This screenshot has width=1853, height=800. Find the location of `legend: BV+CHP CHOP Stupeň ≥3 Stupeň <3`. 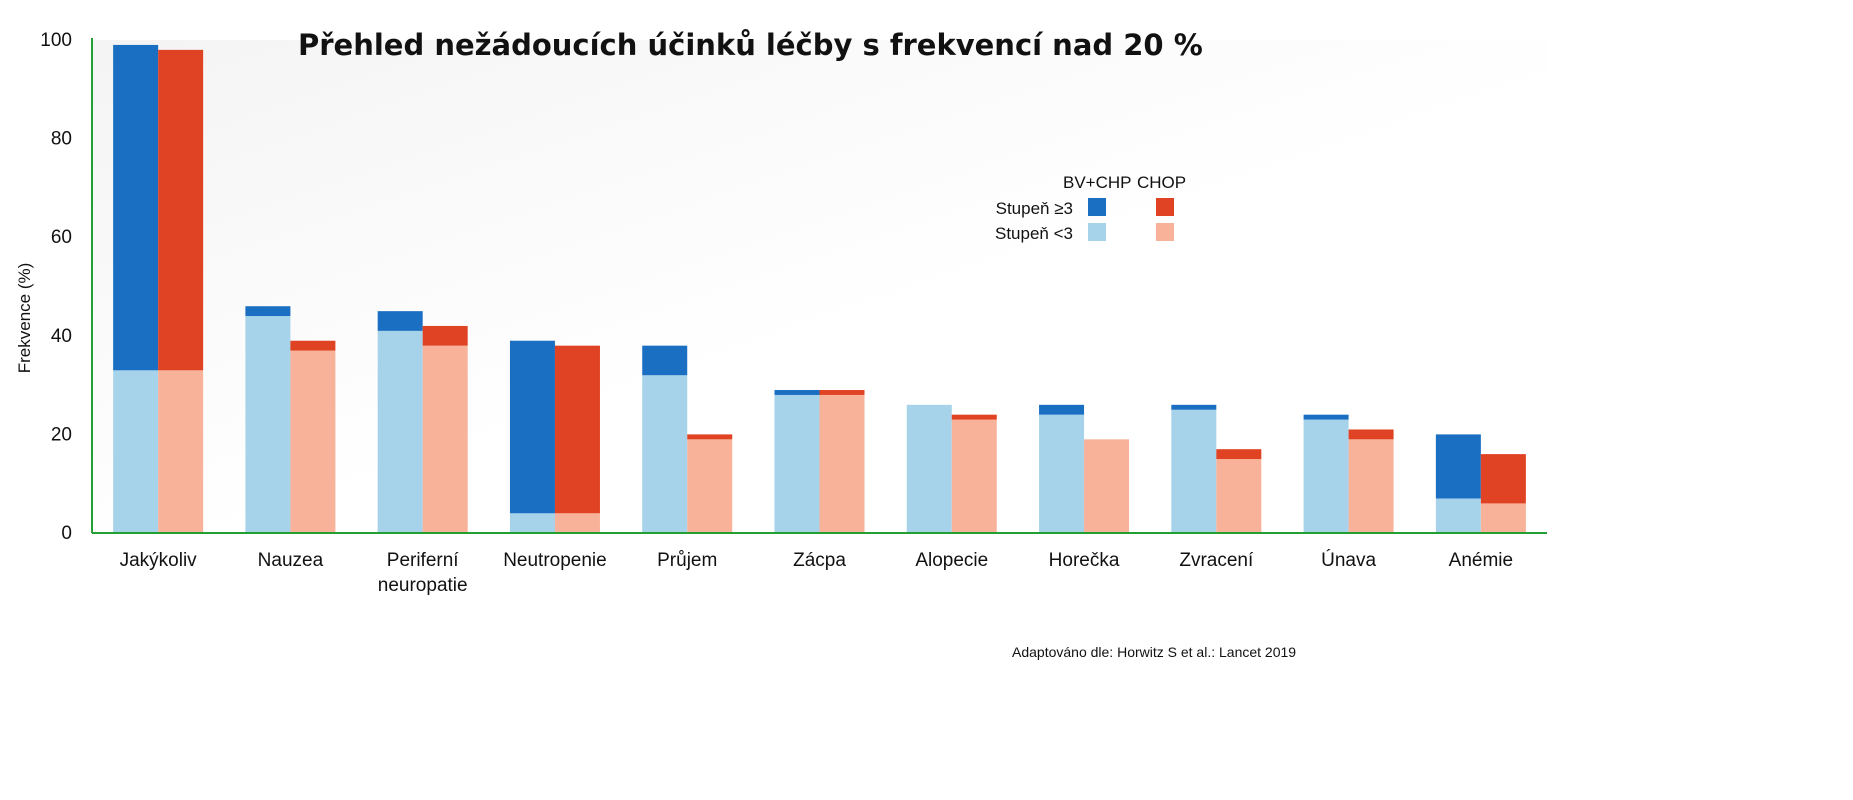

legend: BV+CHP CHOP Stupeň ≥3 Stupeň <3 is located at coordinates (1090, 208).